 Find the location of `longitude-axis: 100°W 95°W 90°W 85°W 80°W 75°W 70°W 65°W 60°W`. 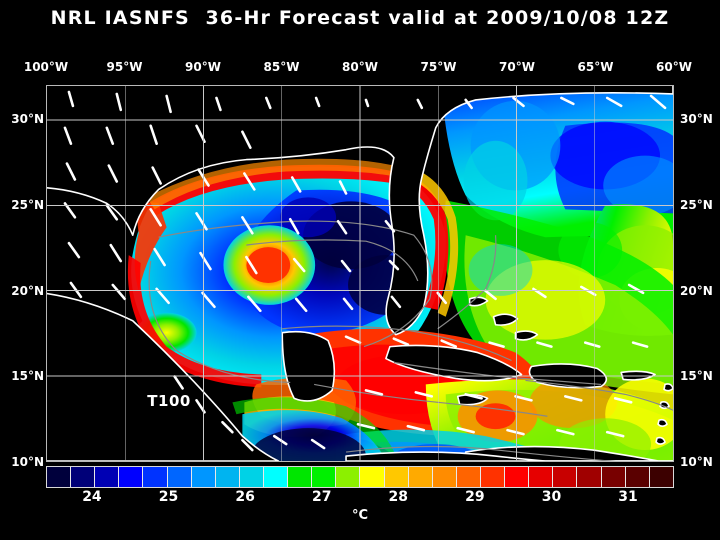

longitude-axis: 100°W 95°W 90°W 85°W 80°W 75°W 70°W 65°W 60°W is located at coordinates (360, 68).